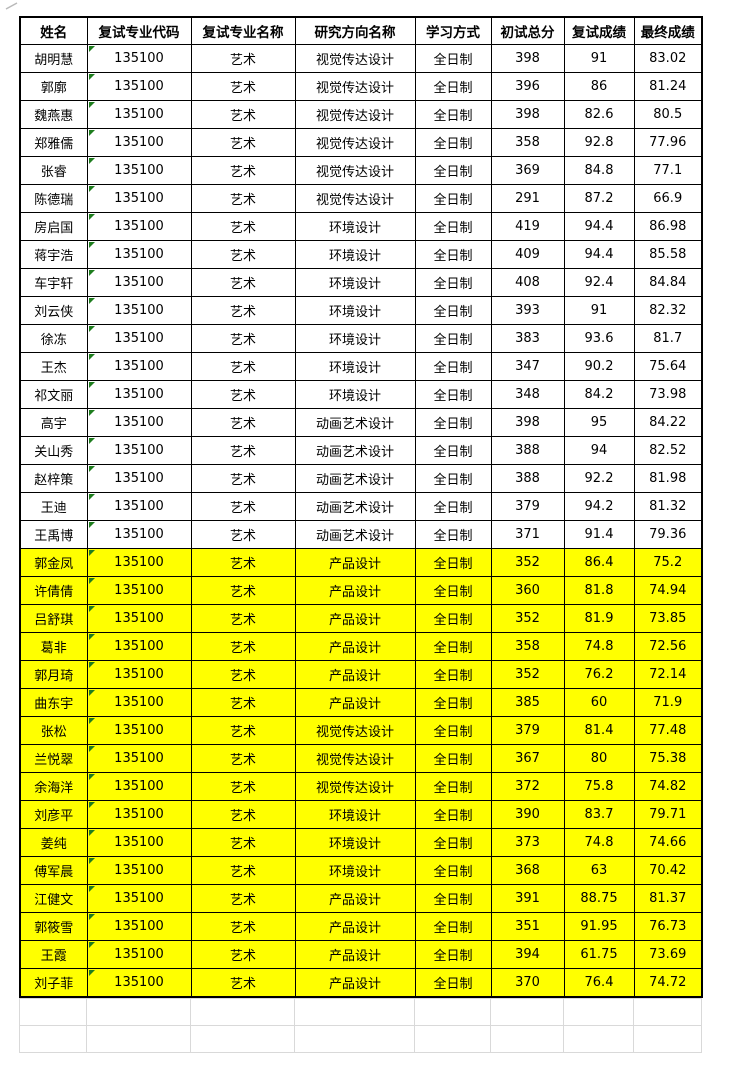 This screenshot has width=734, height=1067. What do you see at coordinates (599, 786) in the screenshot?
I see `cell-retest: 75.8` at bounding box center [599, 786].